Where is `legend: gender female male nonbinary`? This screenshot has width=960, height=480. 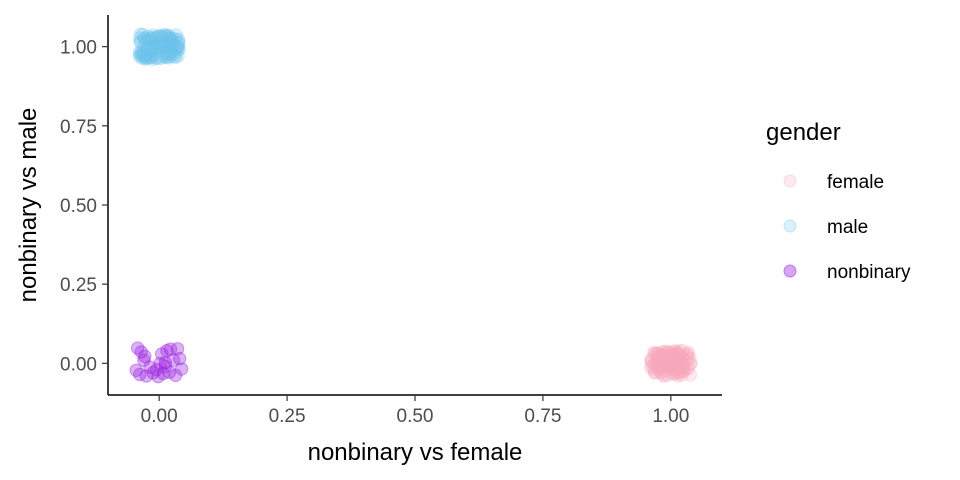
legend: gender female male nonbinary is located at coordinates (838, 201).